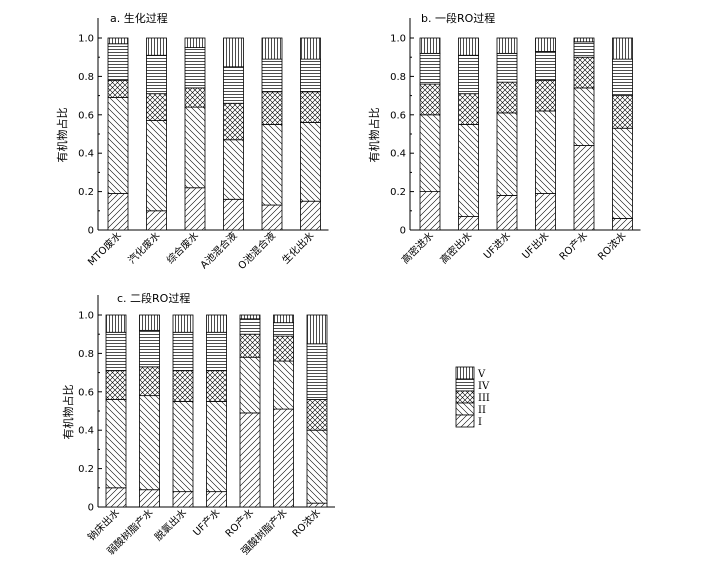 The width and height of the screenshot is (708, 576). What do you see at coordinates (91, 231) in the screenshot?
I see `y-tick-label: 0` at bounding box center [91, 231].